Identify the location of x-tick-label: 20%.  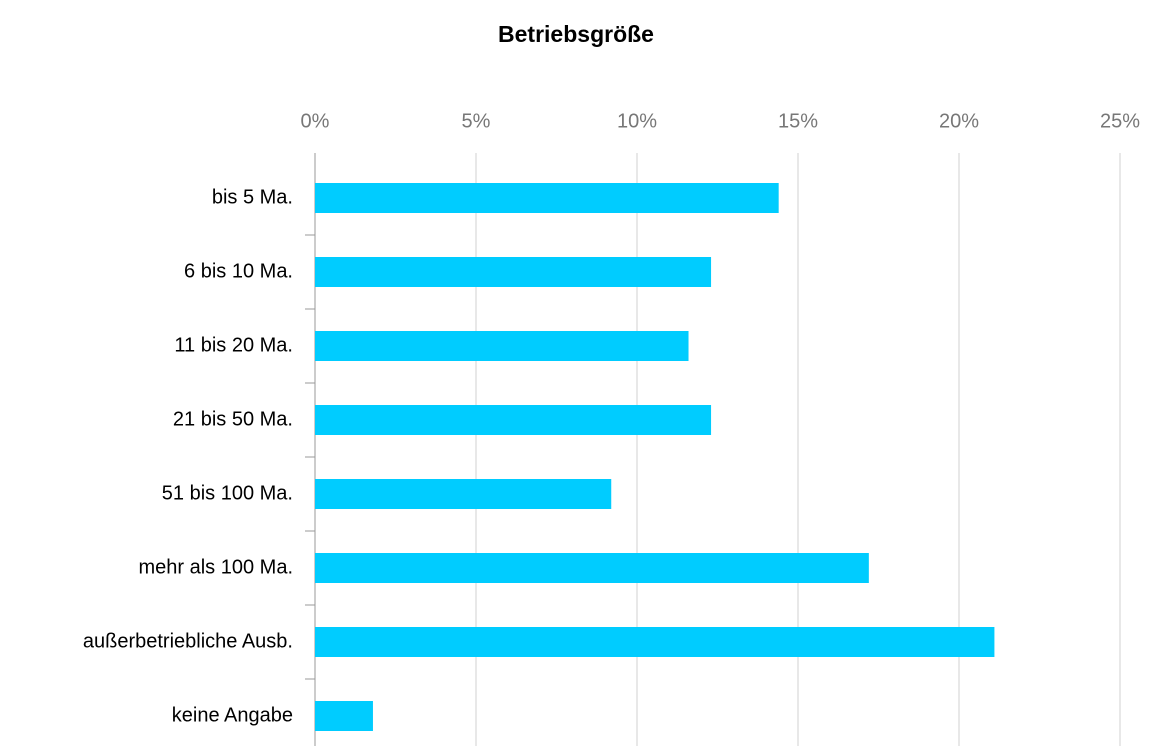
(959, 121).